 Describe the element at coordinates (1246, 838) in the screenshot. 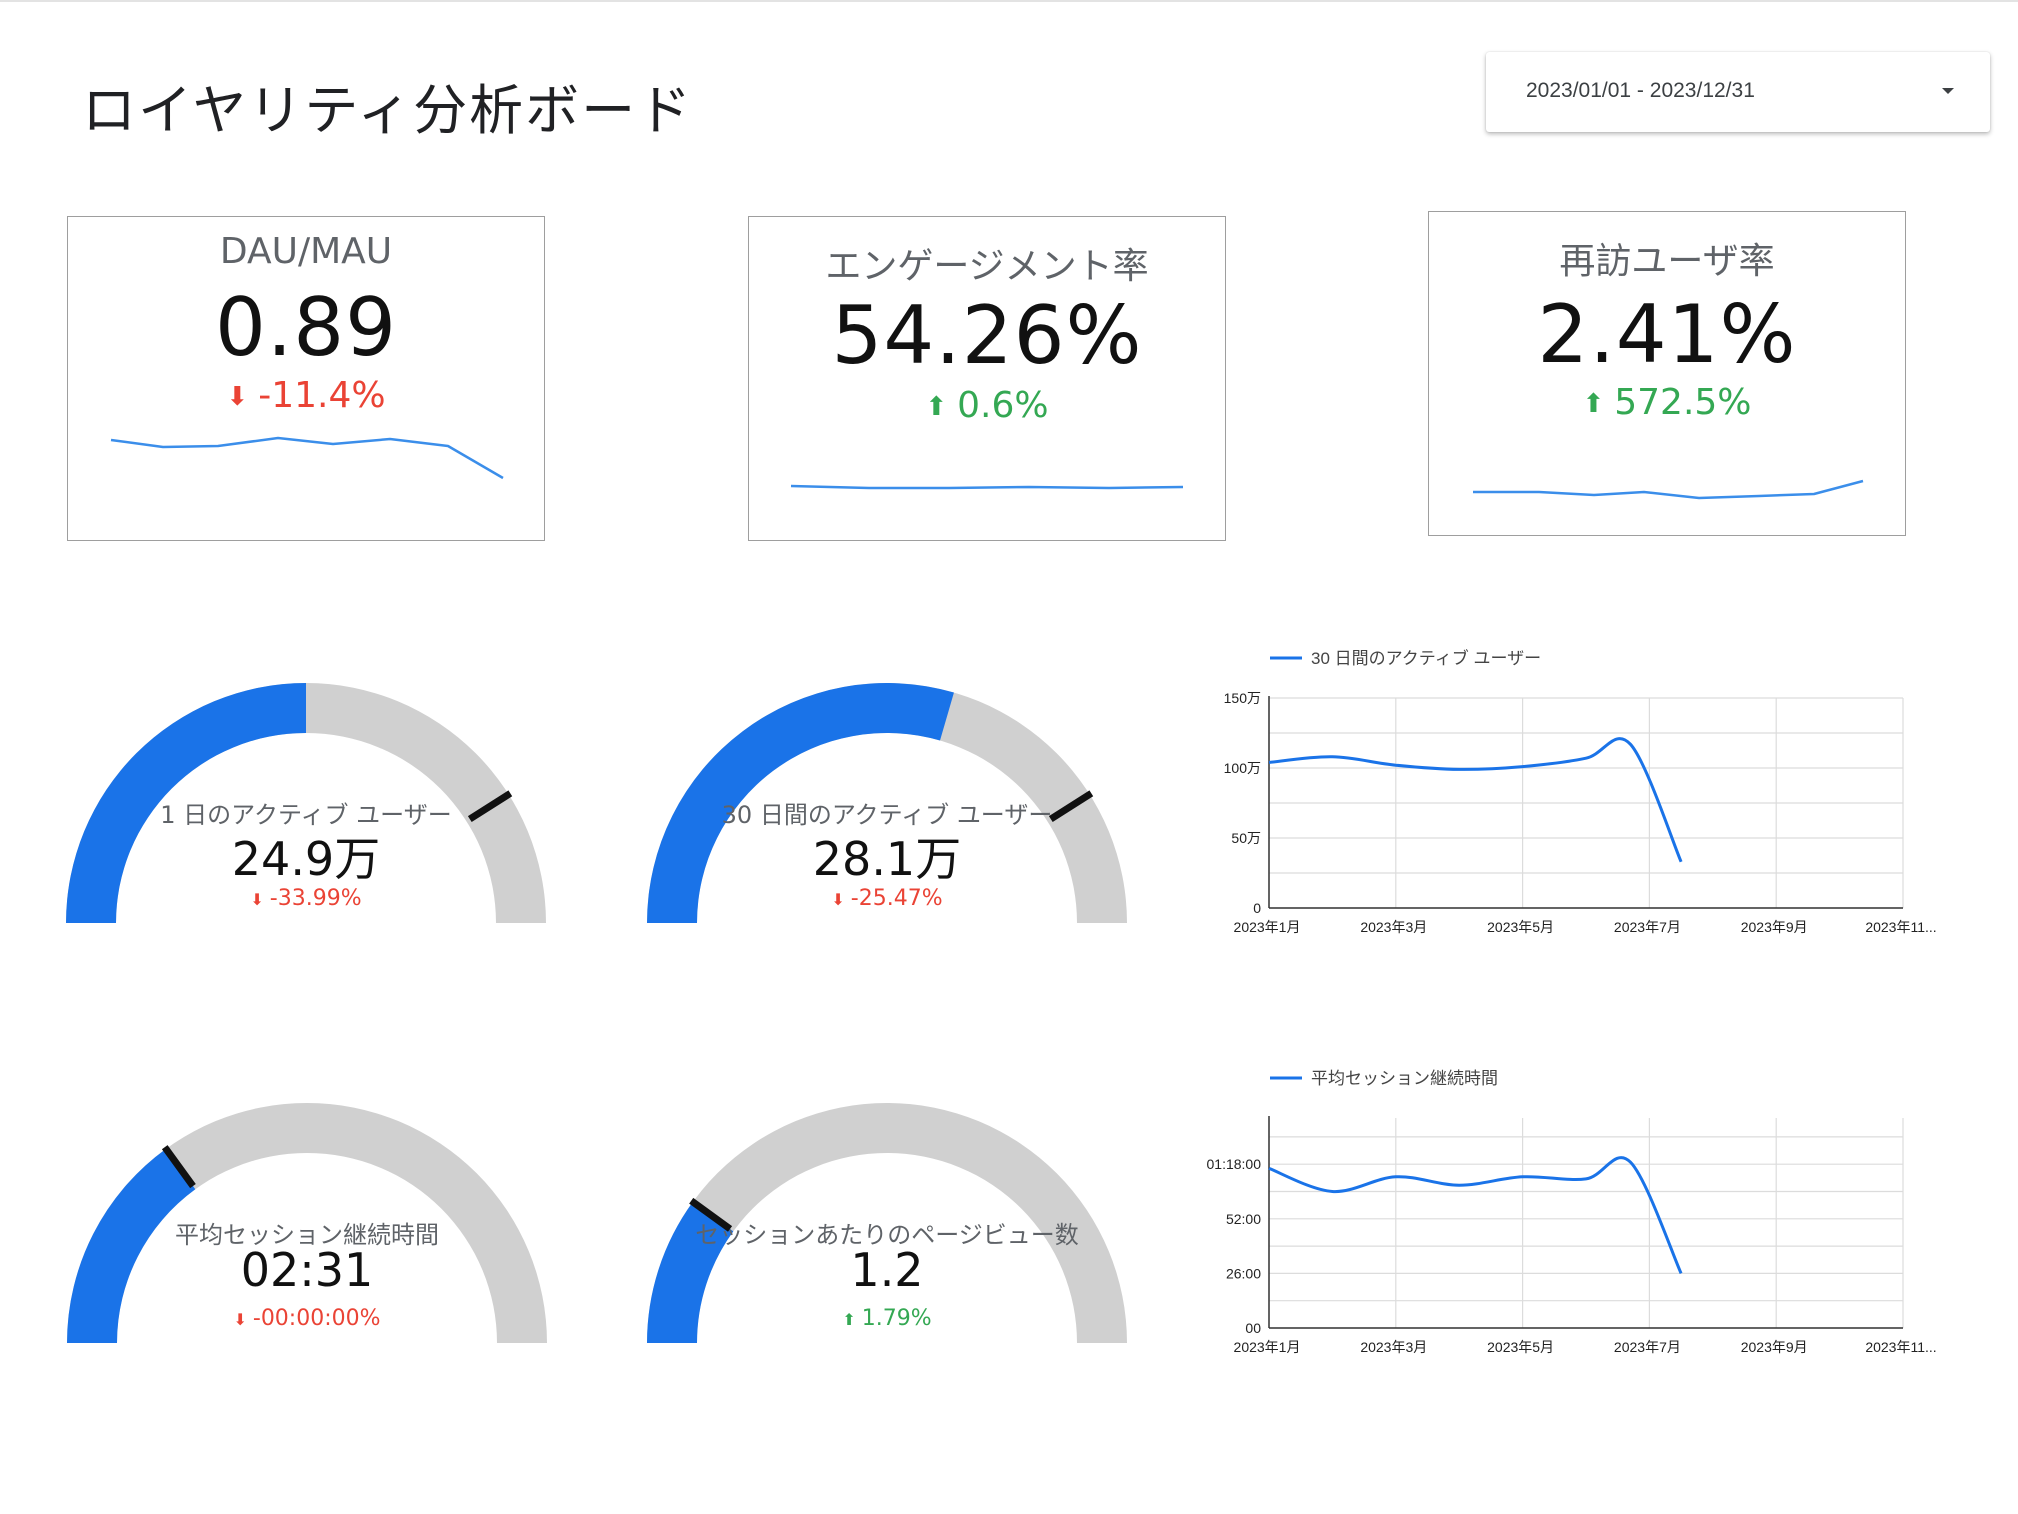

I see `y-tick-label: 50万` at that location.